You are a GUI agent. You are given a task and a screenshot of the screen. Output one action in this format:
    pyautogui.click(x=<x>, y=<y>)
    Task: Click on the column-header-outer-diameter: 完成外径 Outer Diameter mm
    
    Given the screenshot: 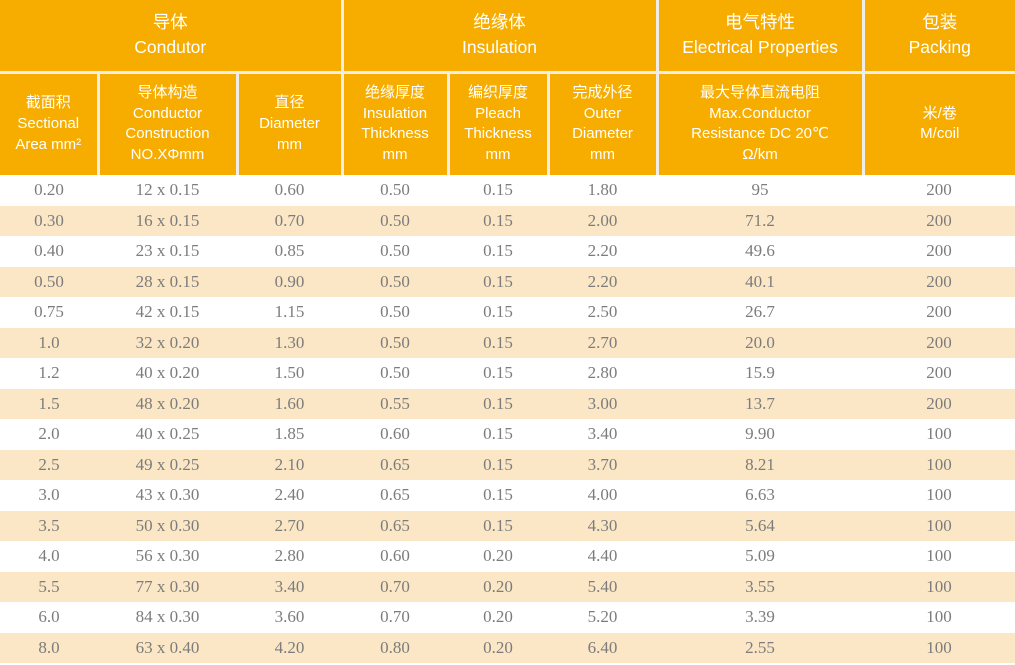 What is the action you would take?
    pyautogui.click(x=603, y=123)
    